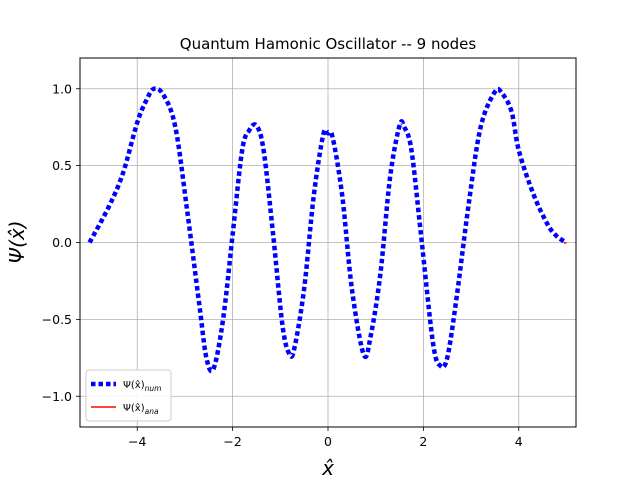 This screenshot has height=480, width=640. I want to click on y-tick-label: −0.5, so click(57, 319).